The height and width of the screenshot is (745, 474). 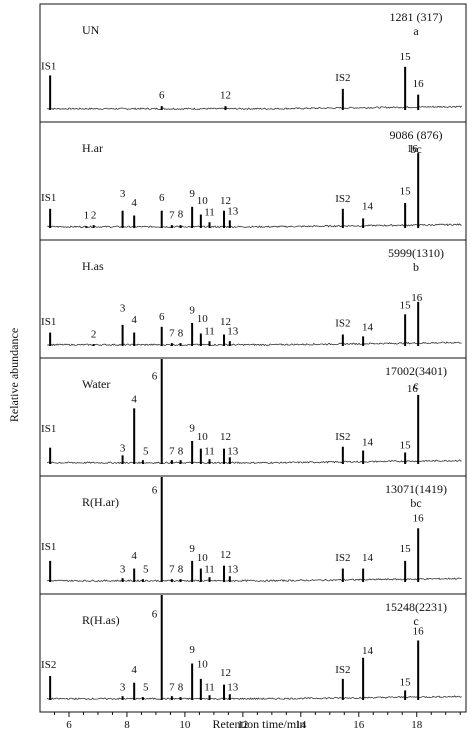 I want to click on significance-letter: bc, so click(x=415, y=503).